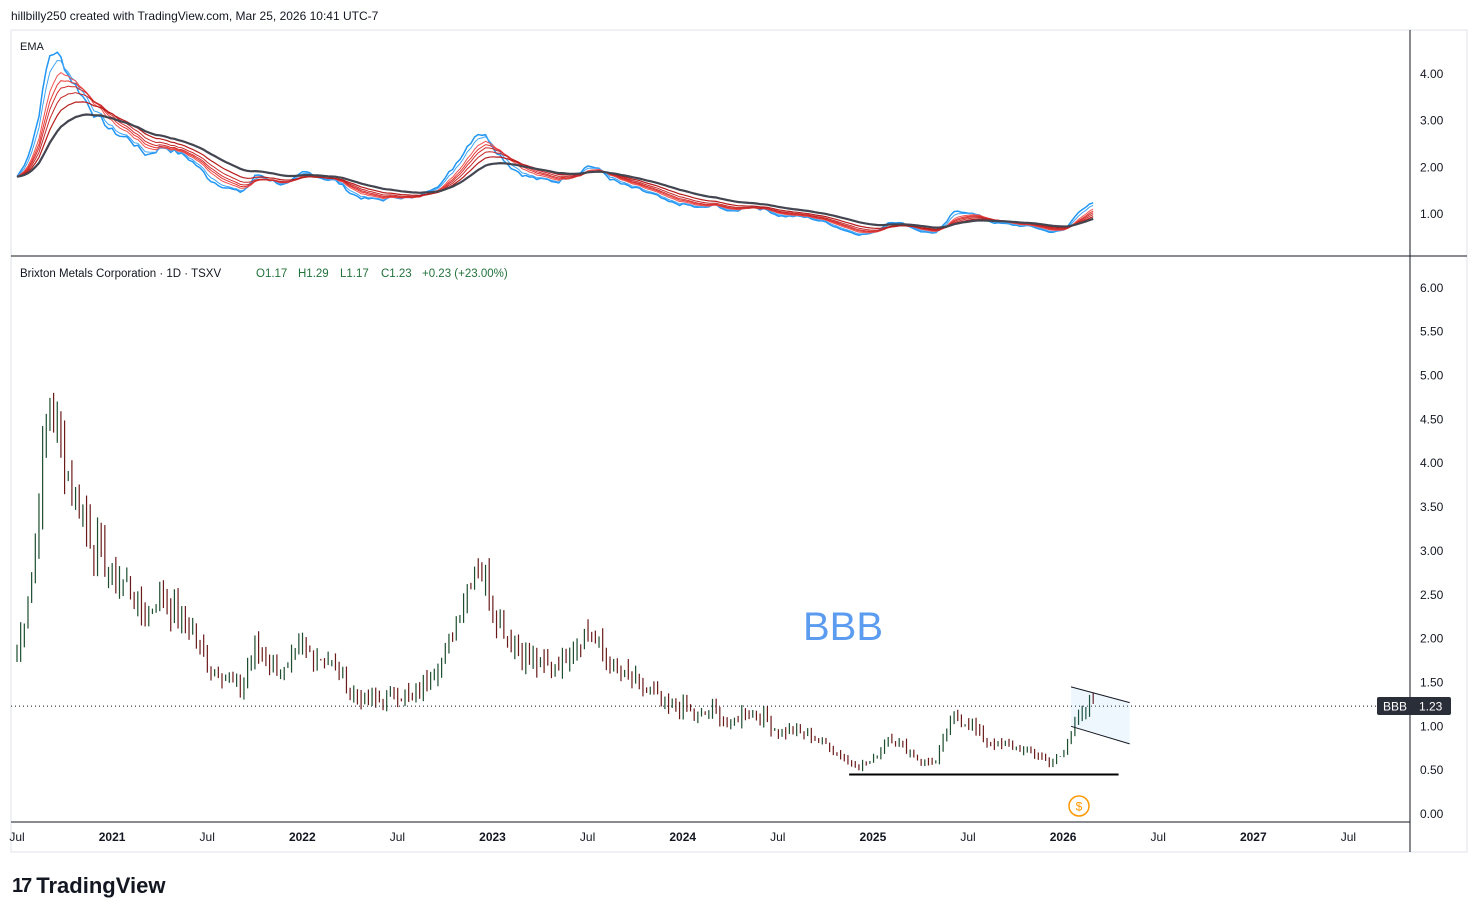 This screenshot has height=918, width=1478. I want to click on symbol-annotation: BBB, so click(843, 627).